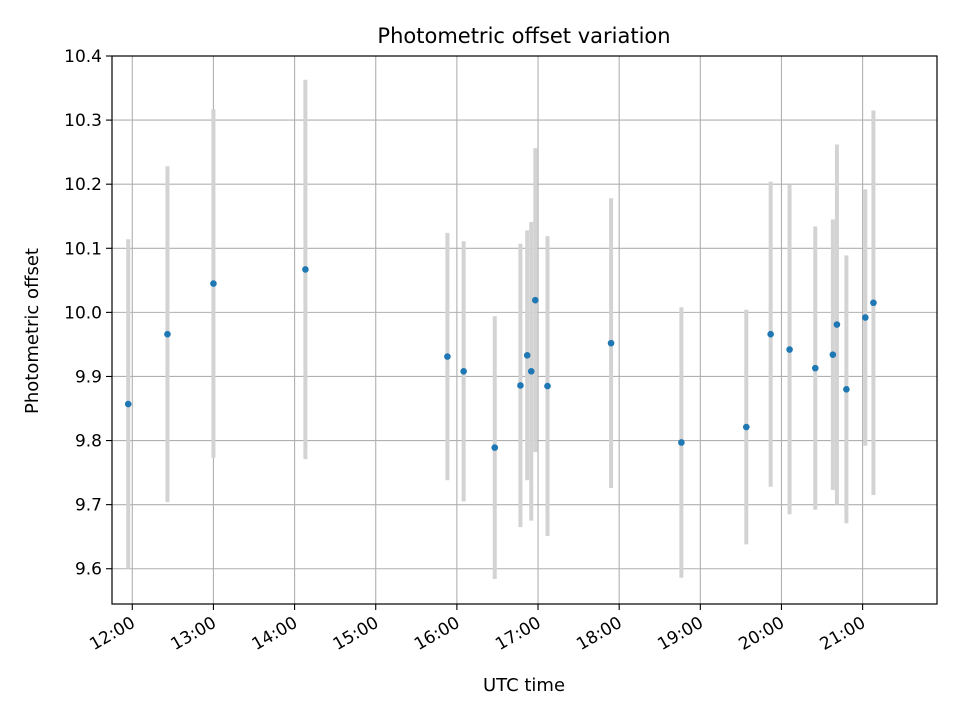 This screenshot has width=960, height=720. What do you see at coordinates (83, 121) in the screenshot?
I see `y-tick-label: 10.3` at bounding box center [83, 121].